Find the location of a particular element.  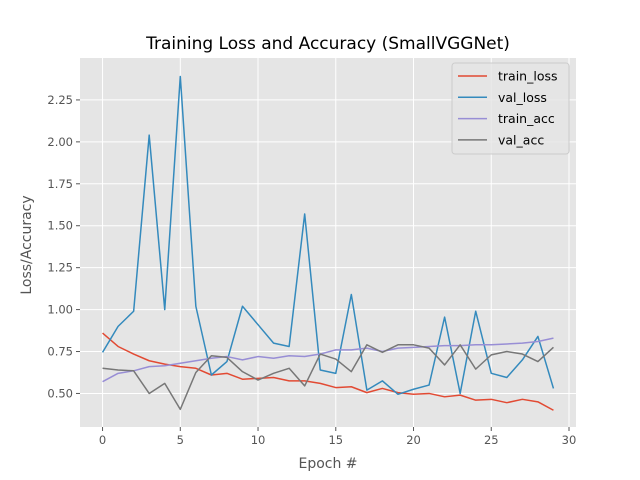

x-tick-label: 30 is located at coordinates (569, 440).